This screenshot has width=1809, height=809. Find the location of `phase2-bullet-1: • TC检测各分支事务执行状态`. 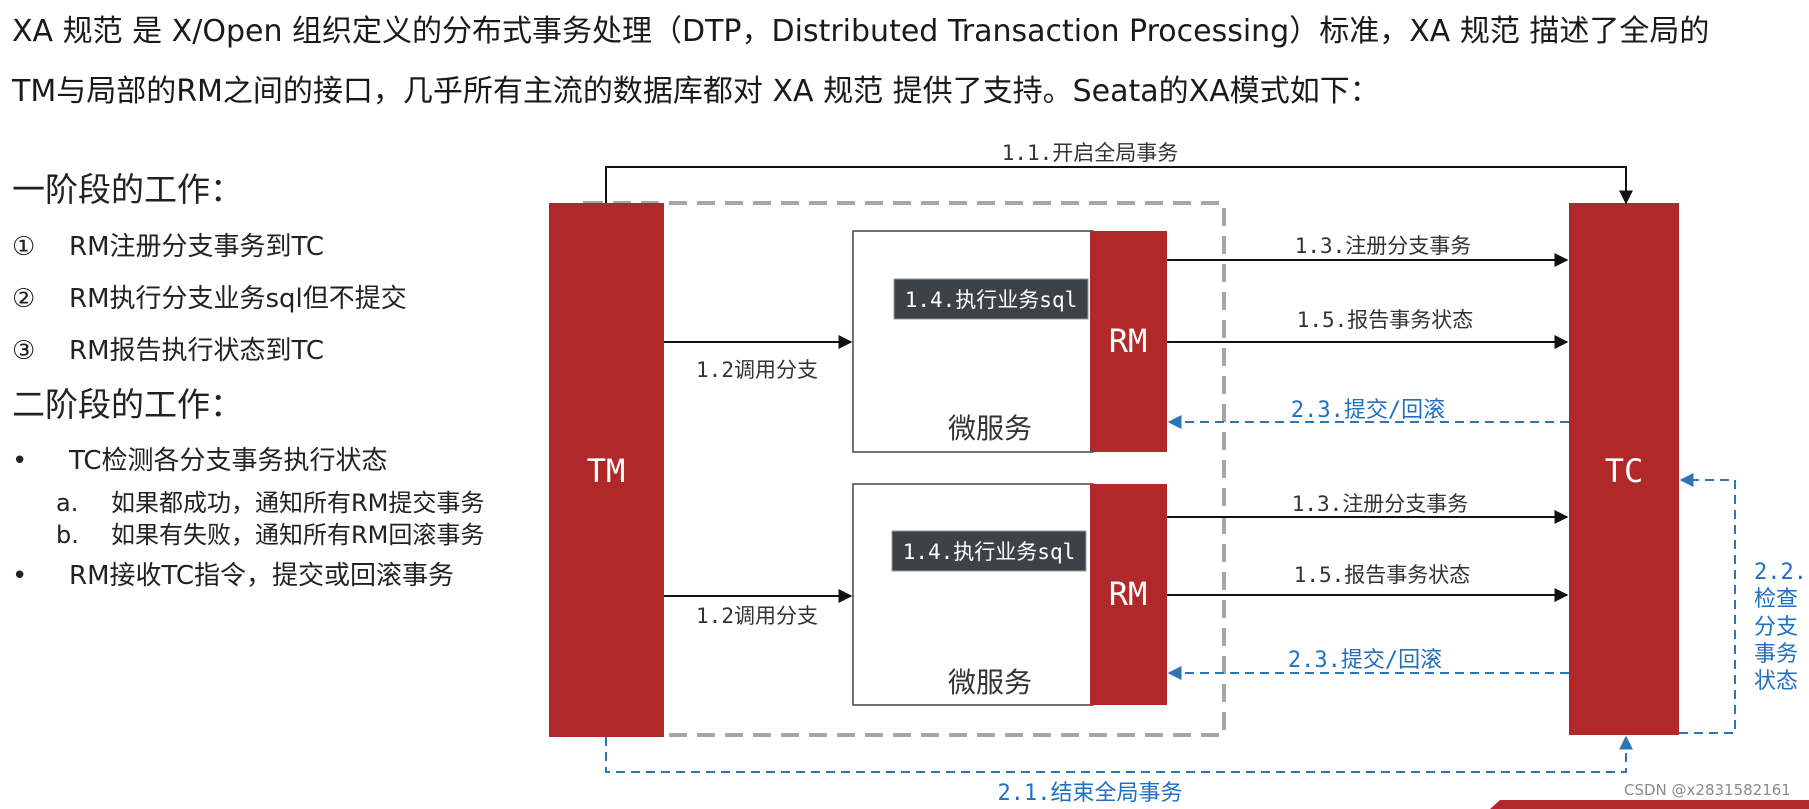

phase2-bullet-1: • TC检测各分支事务执行状态 is located at coordinates (200, 458).